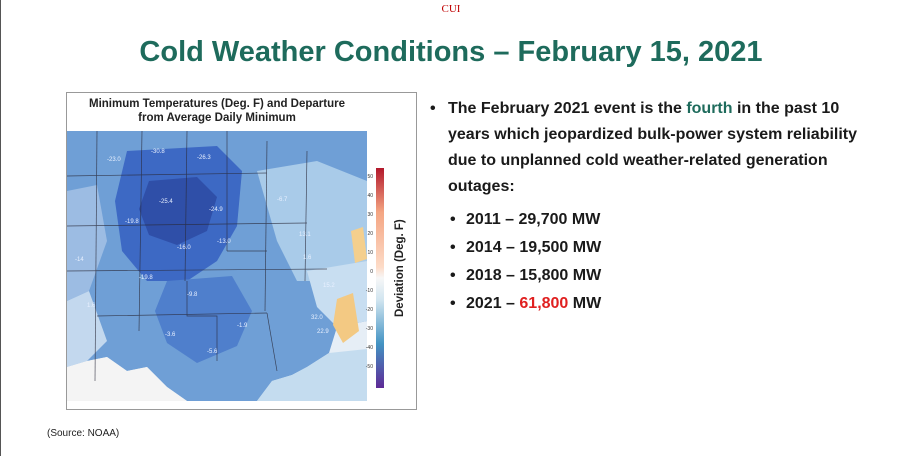 This screenshot has width=902, height=456. Describe the element at coordinates (184, 248) in the screenshot. I see `svg-text: -16.0` at that location.